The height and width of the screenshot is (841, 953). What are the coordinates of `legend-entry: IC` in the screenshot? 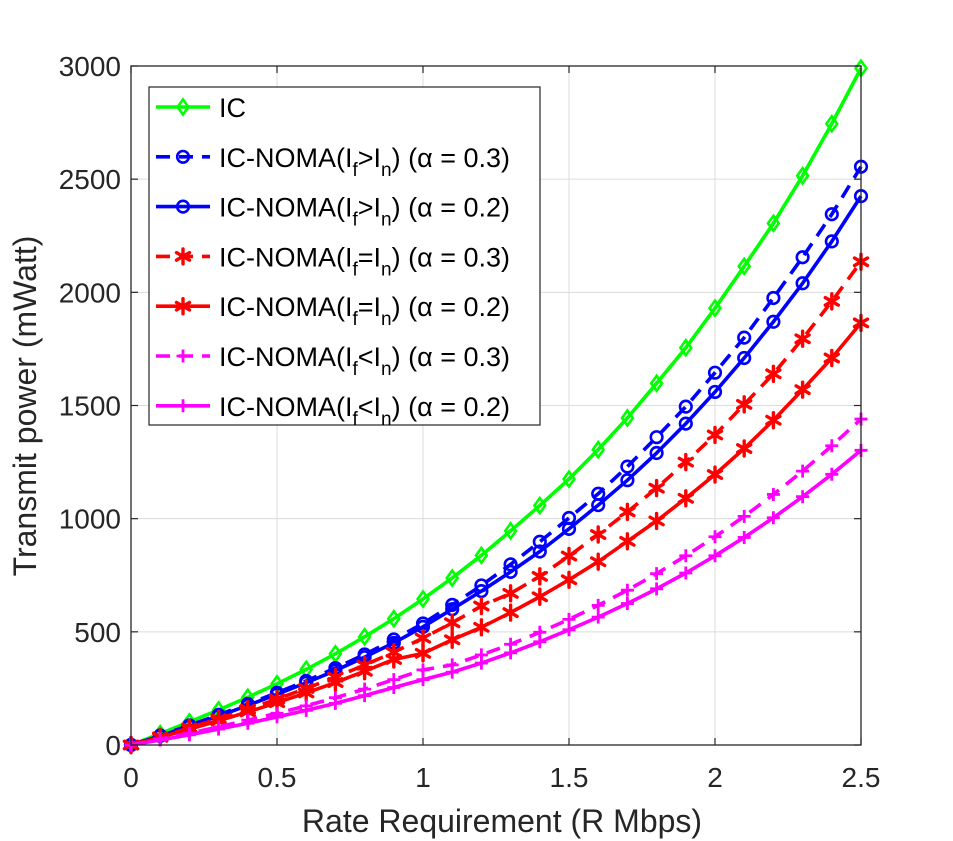 It's located at (201, 108).